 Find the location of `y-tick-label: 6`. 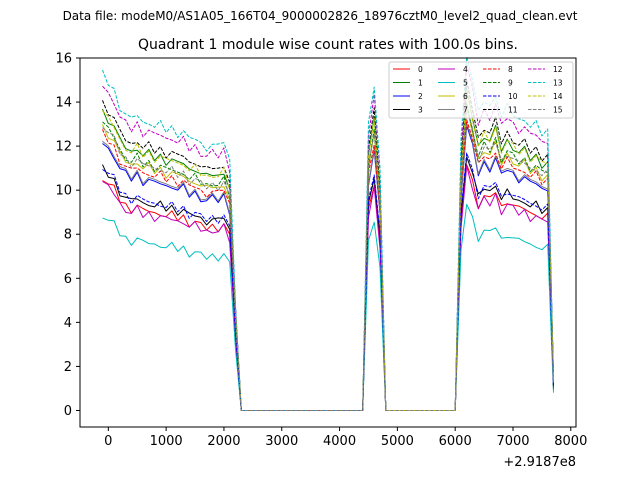

y-tick-label: 6 is located at coordinates (68, 279).